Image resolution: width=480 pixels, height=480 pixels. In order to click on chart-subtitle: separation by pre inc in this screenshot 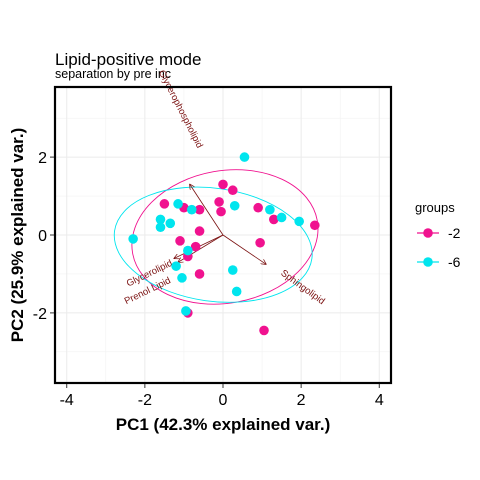, I will do `click(113, 74)`.